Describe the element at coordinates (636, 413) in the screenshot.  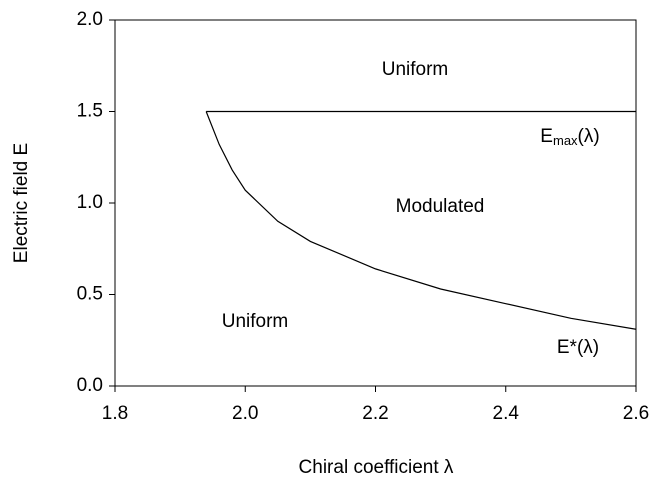
I see `x-tick-label: 2.6` at that location.